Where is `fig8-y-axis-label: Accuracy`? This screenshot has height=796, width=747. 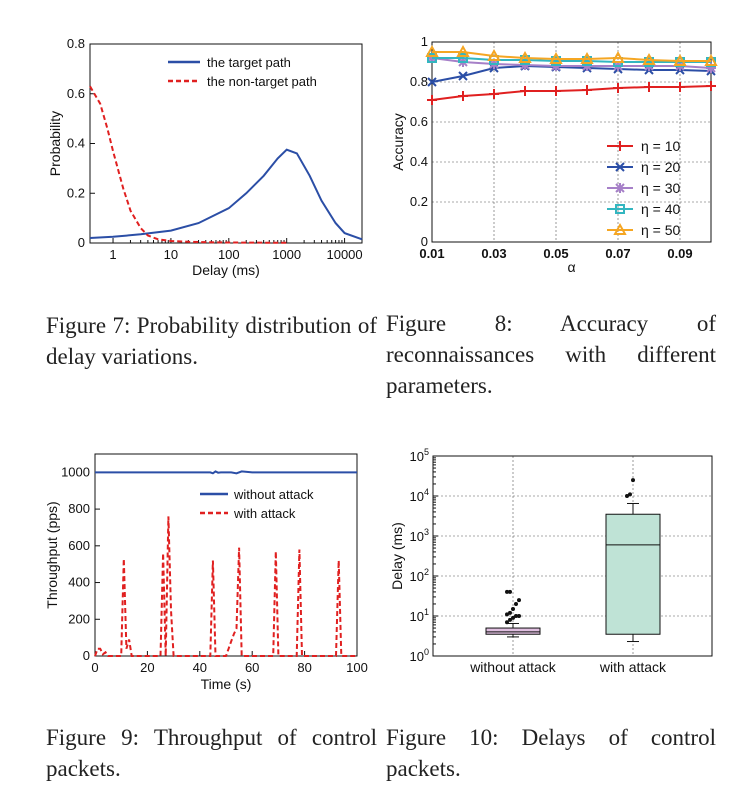 fig8-y-axis-label: Accuracy is located at coordinates (398, 142).